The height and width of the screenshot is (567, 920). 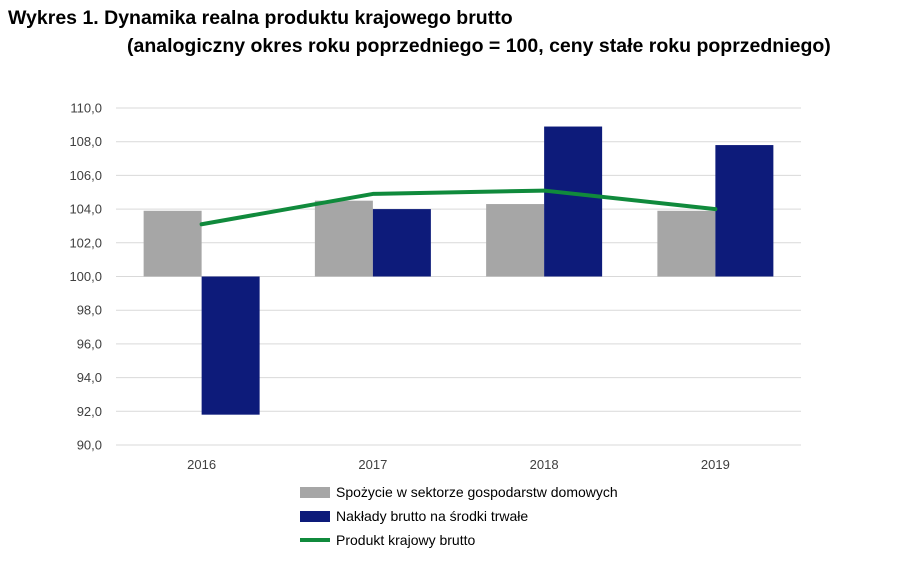 I want to click on legend-item-gdp: Produkt krajowy brutto, so click(x=459, y=540).